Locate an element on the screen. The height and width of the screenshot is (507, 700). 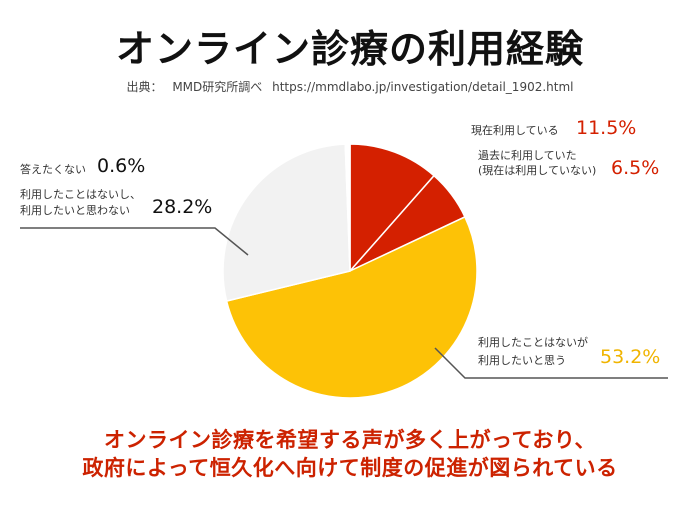
source-org: MMD研究所調べ is located at coordinates (217, 87).